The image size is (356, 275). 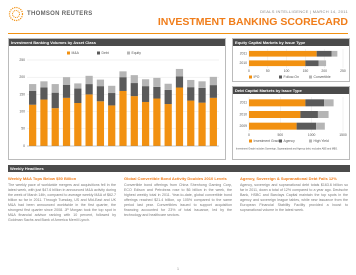 What do you see at coordinates (322, 77) in the screenshot?
I see `legend-label: Convertible` at bounding box center [322, 77].